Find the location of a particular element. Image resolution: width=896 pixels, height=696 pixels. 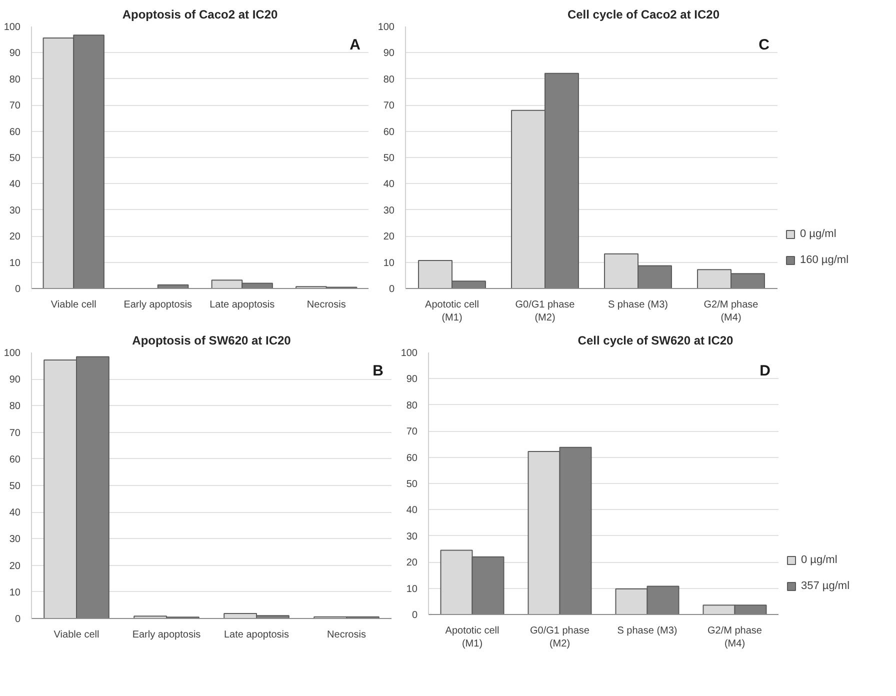

annotation: A is located at coordinates (355, 45).